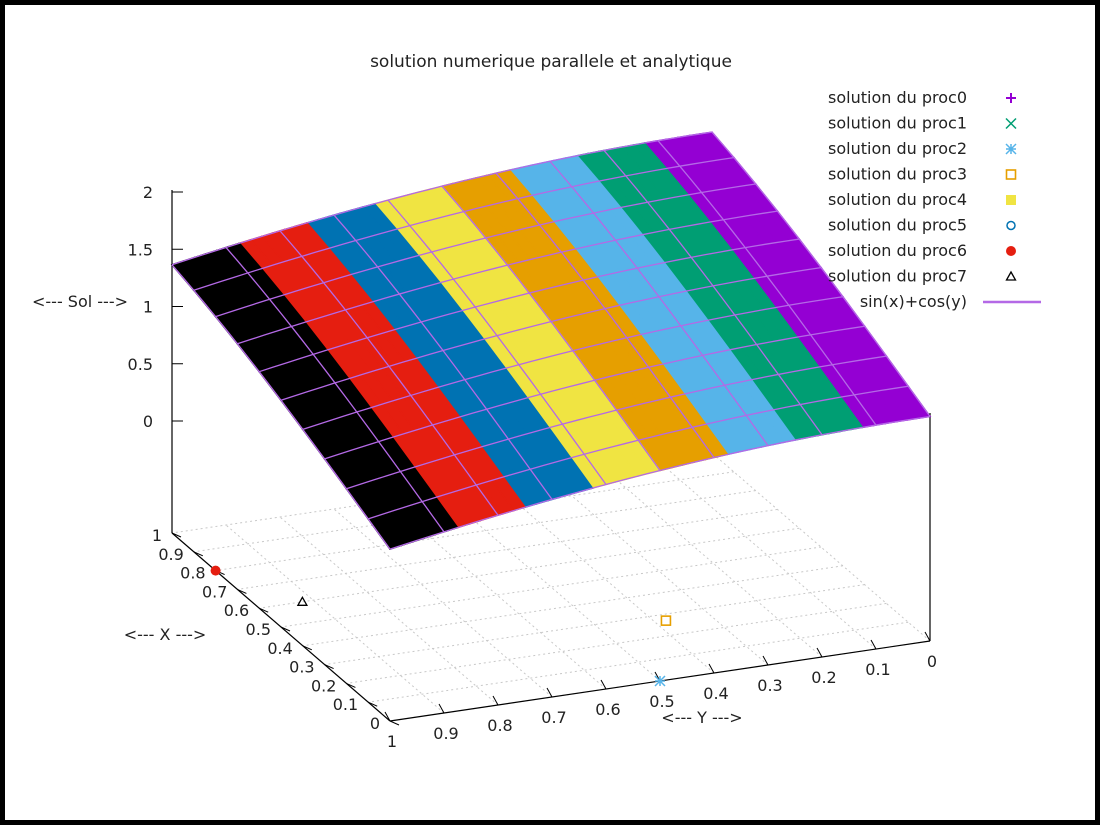 This screenshot has width=1100, height=825. I want to click on y-tick-label: 0, so click(932, 661).